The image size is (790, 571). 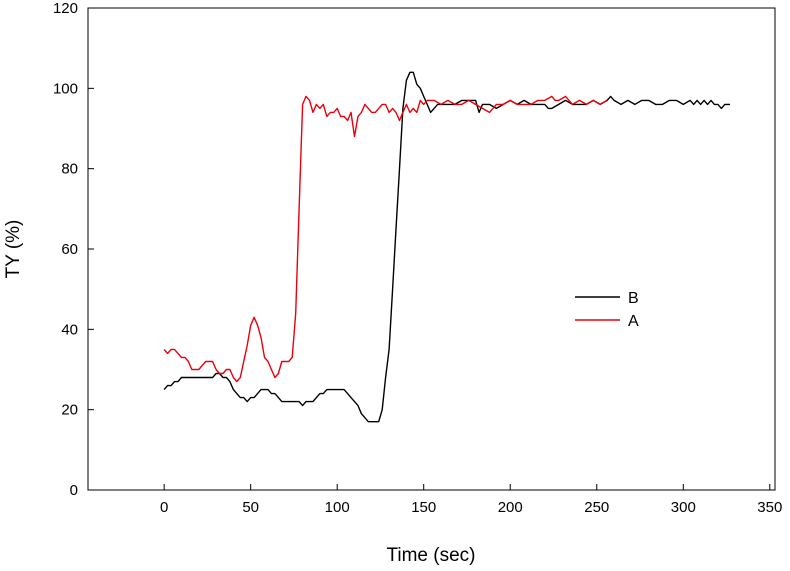 What do you see at coordinates (769, 507) in the screenshot?
I see `x-tick-label: 350` at bounding box center [769, 507].